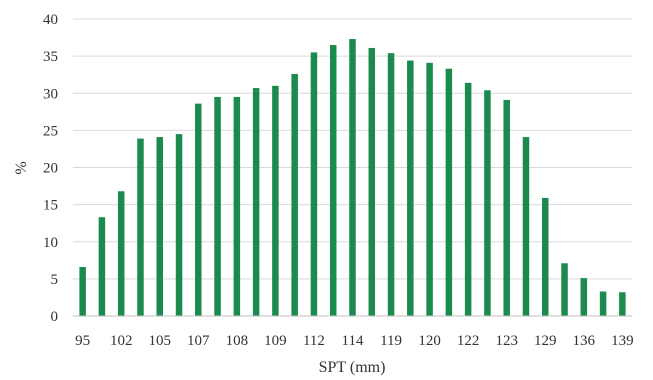 The height and width of the screenshot is (380, 653). What do you see at coordinates (50, 243) in the screenshot?
I see `y-tick-label: 10` at bounding box center [50, 243].